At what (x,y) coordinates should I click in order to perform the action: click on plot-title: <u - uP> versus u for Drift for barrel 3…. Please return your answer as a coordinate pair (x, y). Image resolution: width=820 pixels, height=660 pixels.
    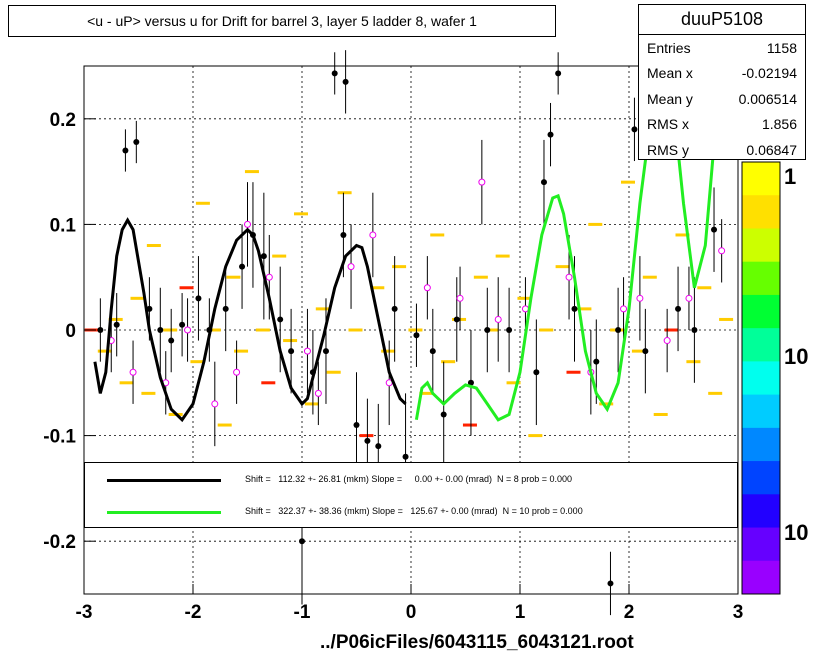
    Looking at the image, I should click on (282, 21).